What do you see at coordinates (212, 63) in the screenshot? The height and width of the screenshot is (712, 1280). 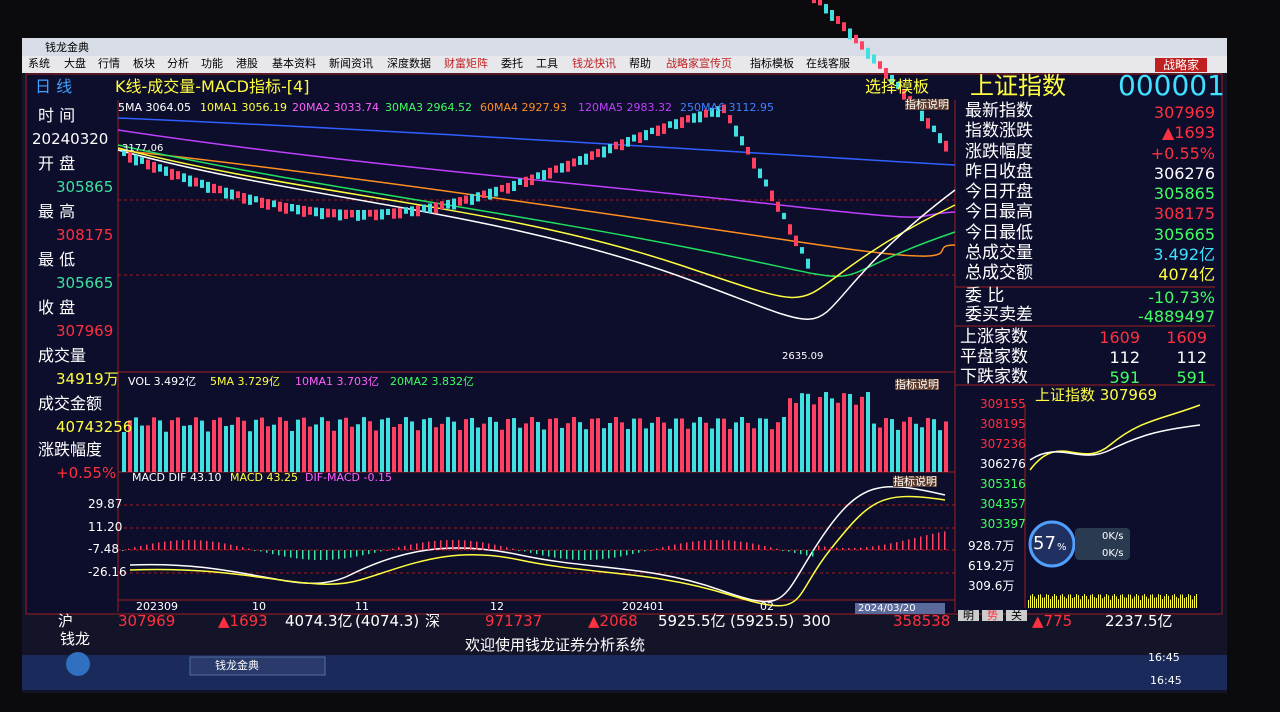 I see `menu-item: 功能` at bounding box center [212, 63].